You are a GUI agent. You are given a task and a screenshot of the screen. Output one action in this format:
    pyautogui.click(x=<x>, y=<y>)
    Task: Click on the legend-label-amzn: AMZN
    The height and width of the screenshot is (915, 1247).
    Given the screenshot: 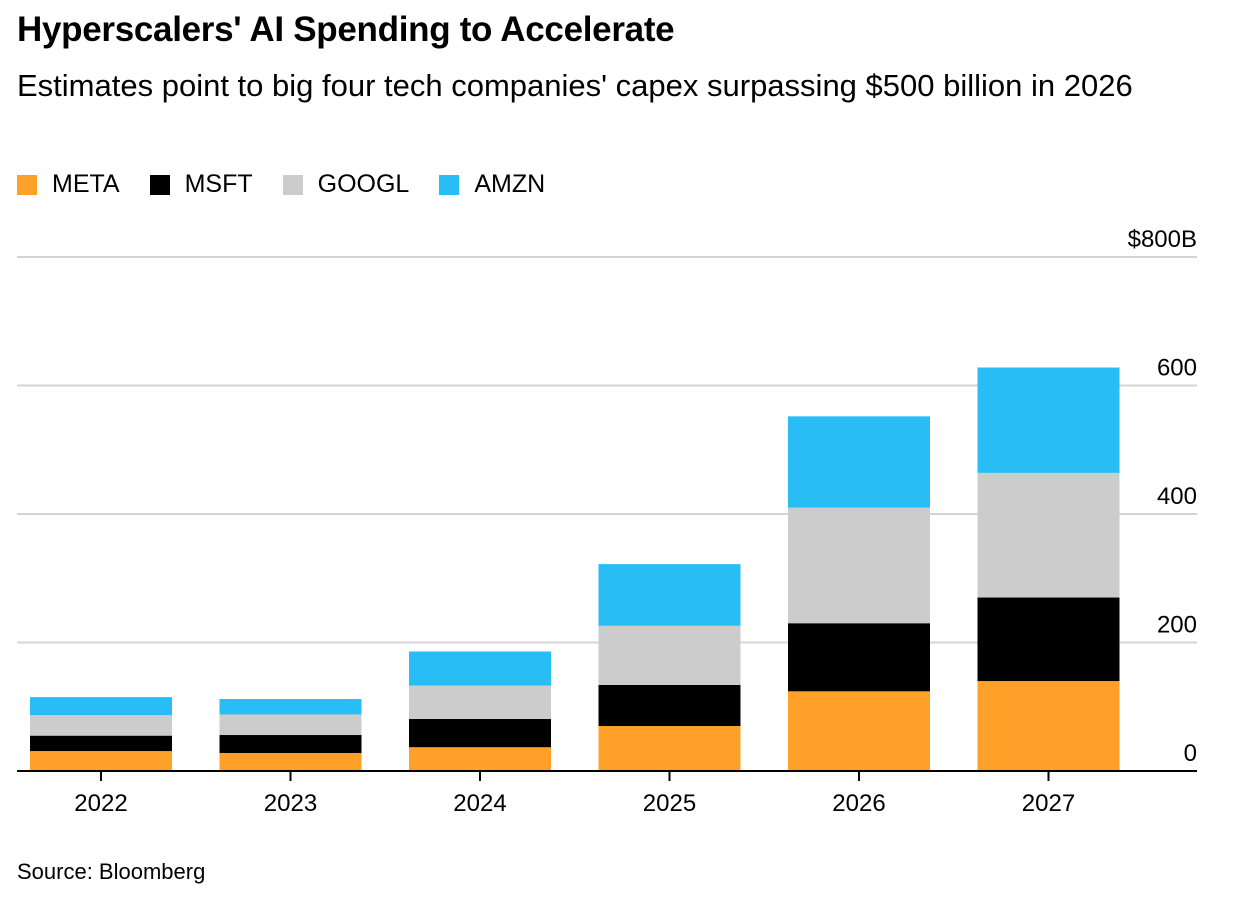 What is the action you would take?
    pyautogui.click(x=510, y=184)
    